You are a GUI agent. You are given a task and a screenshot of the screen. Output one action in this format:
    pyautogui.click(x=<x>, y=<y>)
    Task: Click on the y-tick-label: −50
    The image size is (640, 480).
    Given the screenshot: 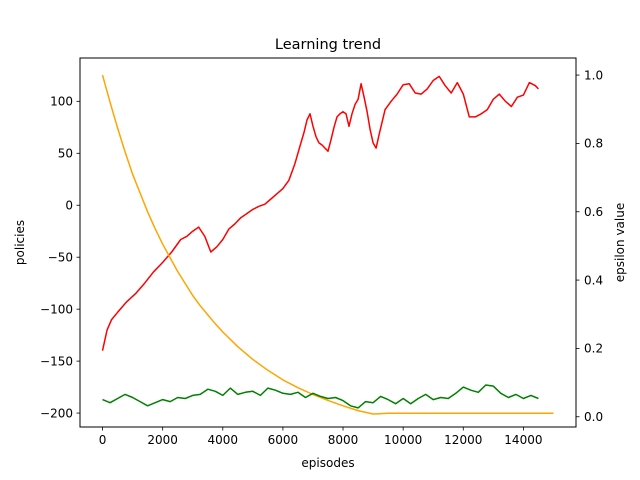 What is the action you would take?
    pyautogui.click(x=60, y=258)
    